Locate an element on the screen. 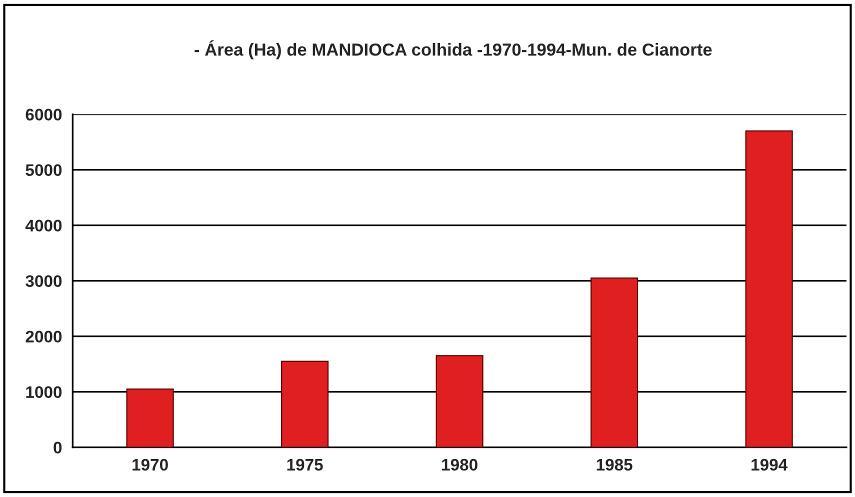  y-tick-label: 3000 is located at coordinates (44, 281).